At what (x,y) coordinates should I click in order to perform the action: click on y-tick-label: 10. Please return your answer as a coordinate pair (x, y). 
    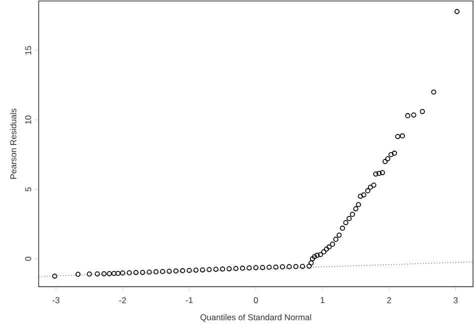
    Looking at the image, I should click on (28, 120).